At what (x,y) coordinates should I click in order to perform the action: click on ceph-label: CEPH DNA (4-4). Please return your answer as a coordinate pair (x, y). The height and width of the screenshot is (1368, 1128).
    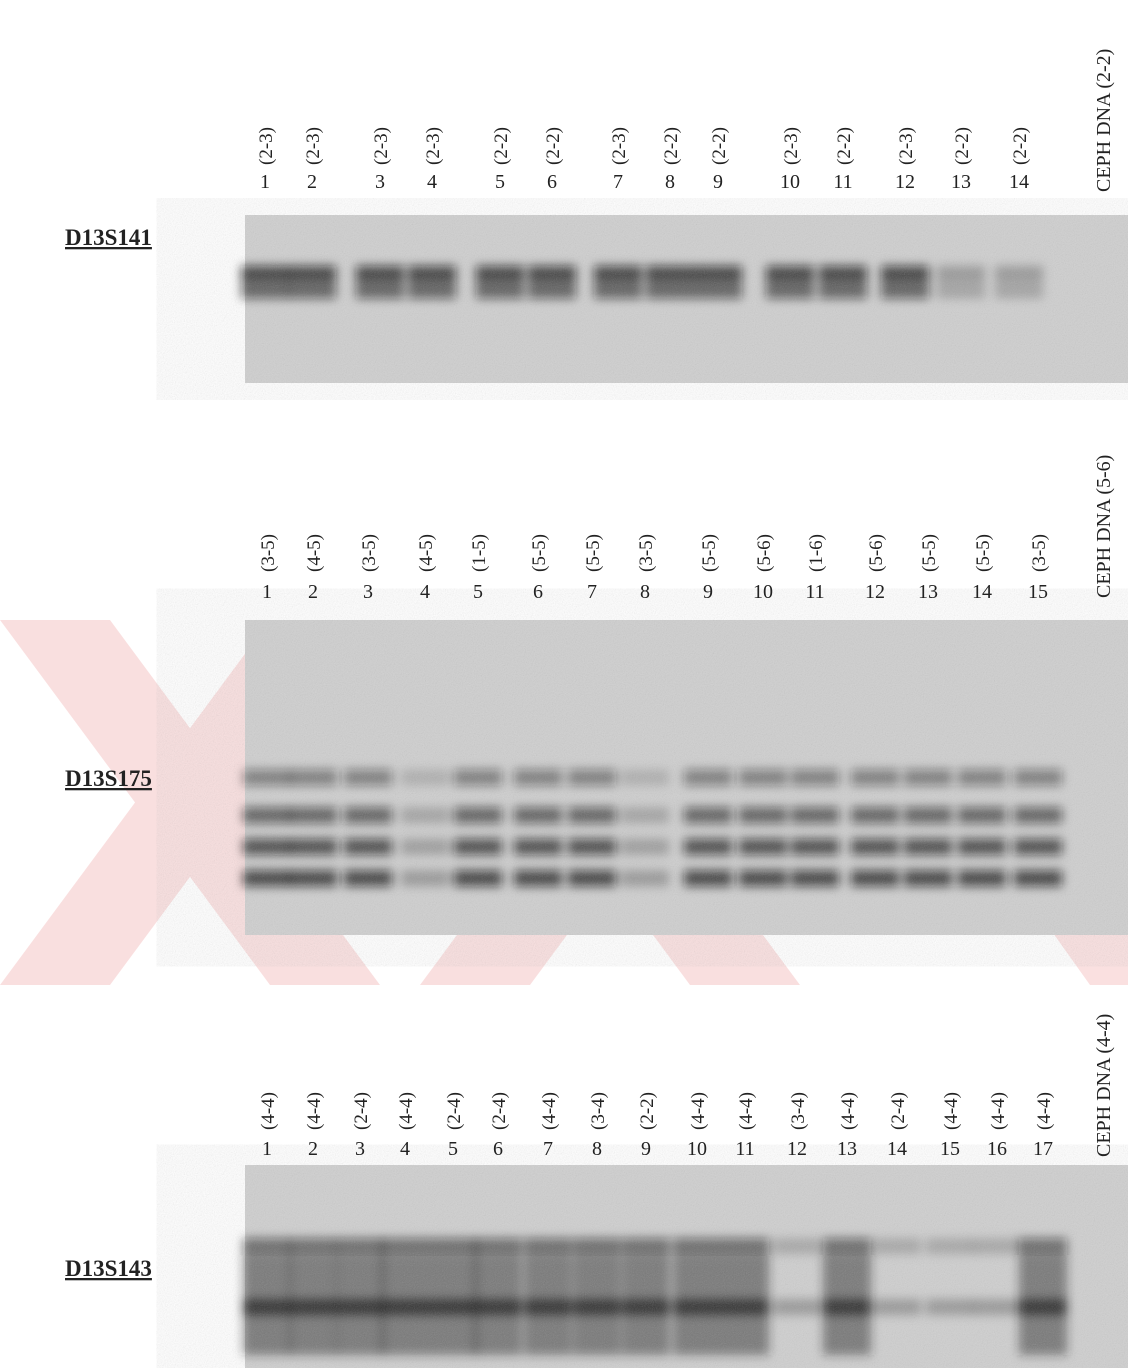
    Looking at the image, I should click on (1104, 1085).